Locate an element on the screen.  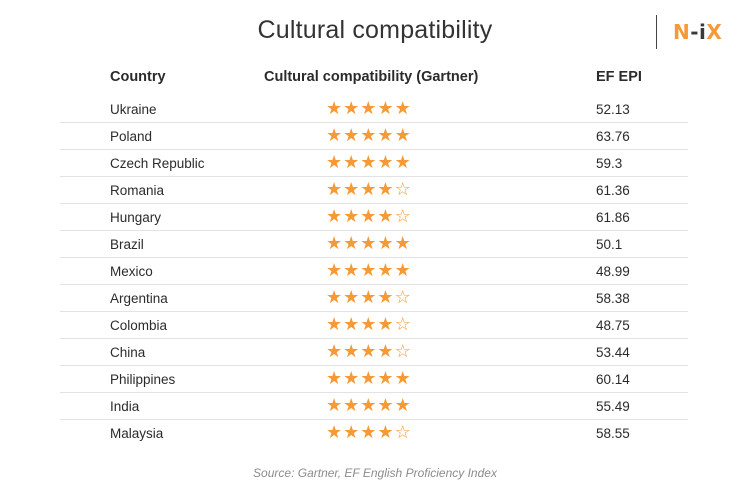
table-row: Romania ★★★★☆ 61.36 is located at coordinates (374, 190).